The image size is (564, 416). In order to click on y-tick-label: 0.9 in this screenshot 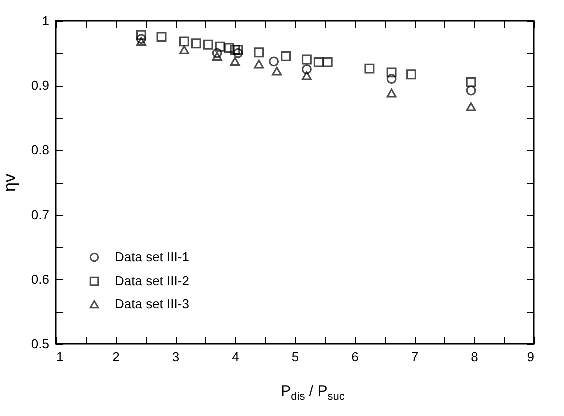, I will do `click(40, 86)`.